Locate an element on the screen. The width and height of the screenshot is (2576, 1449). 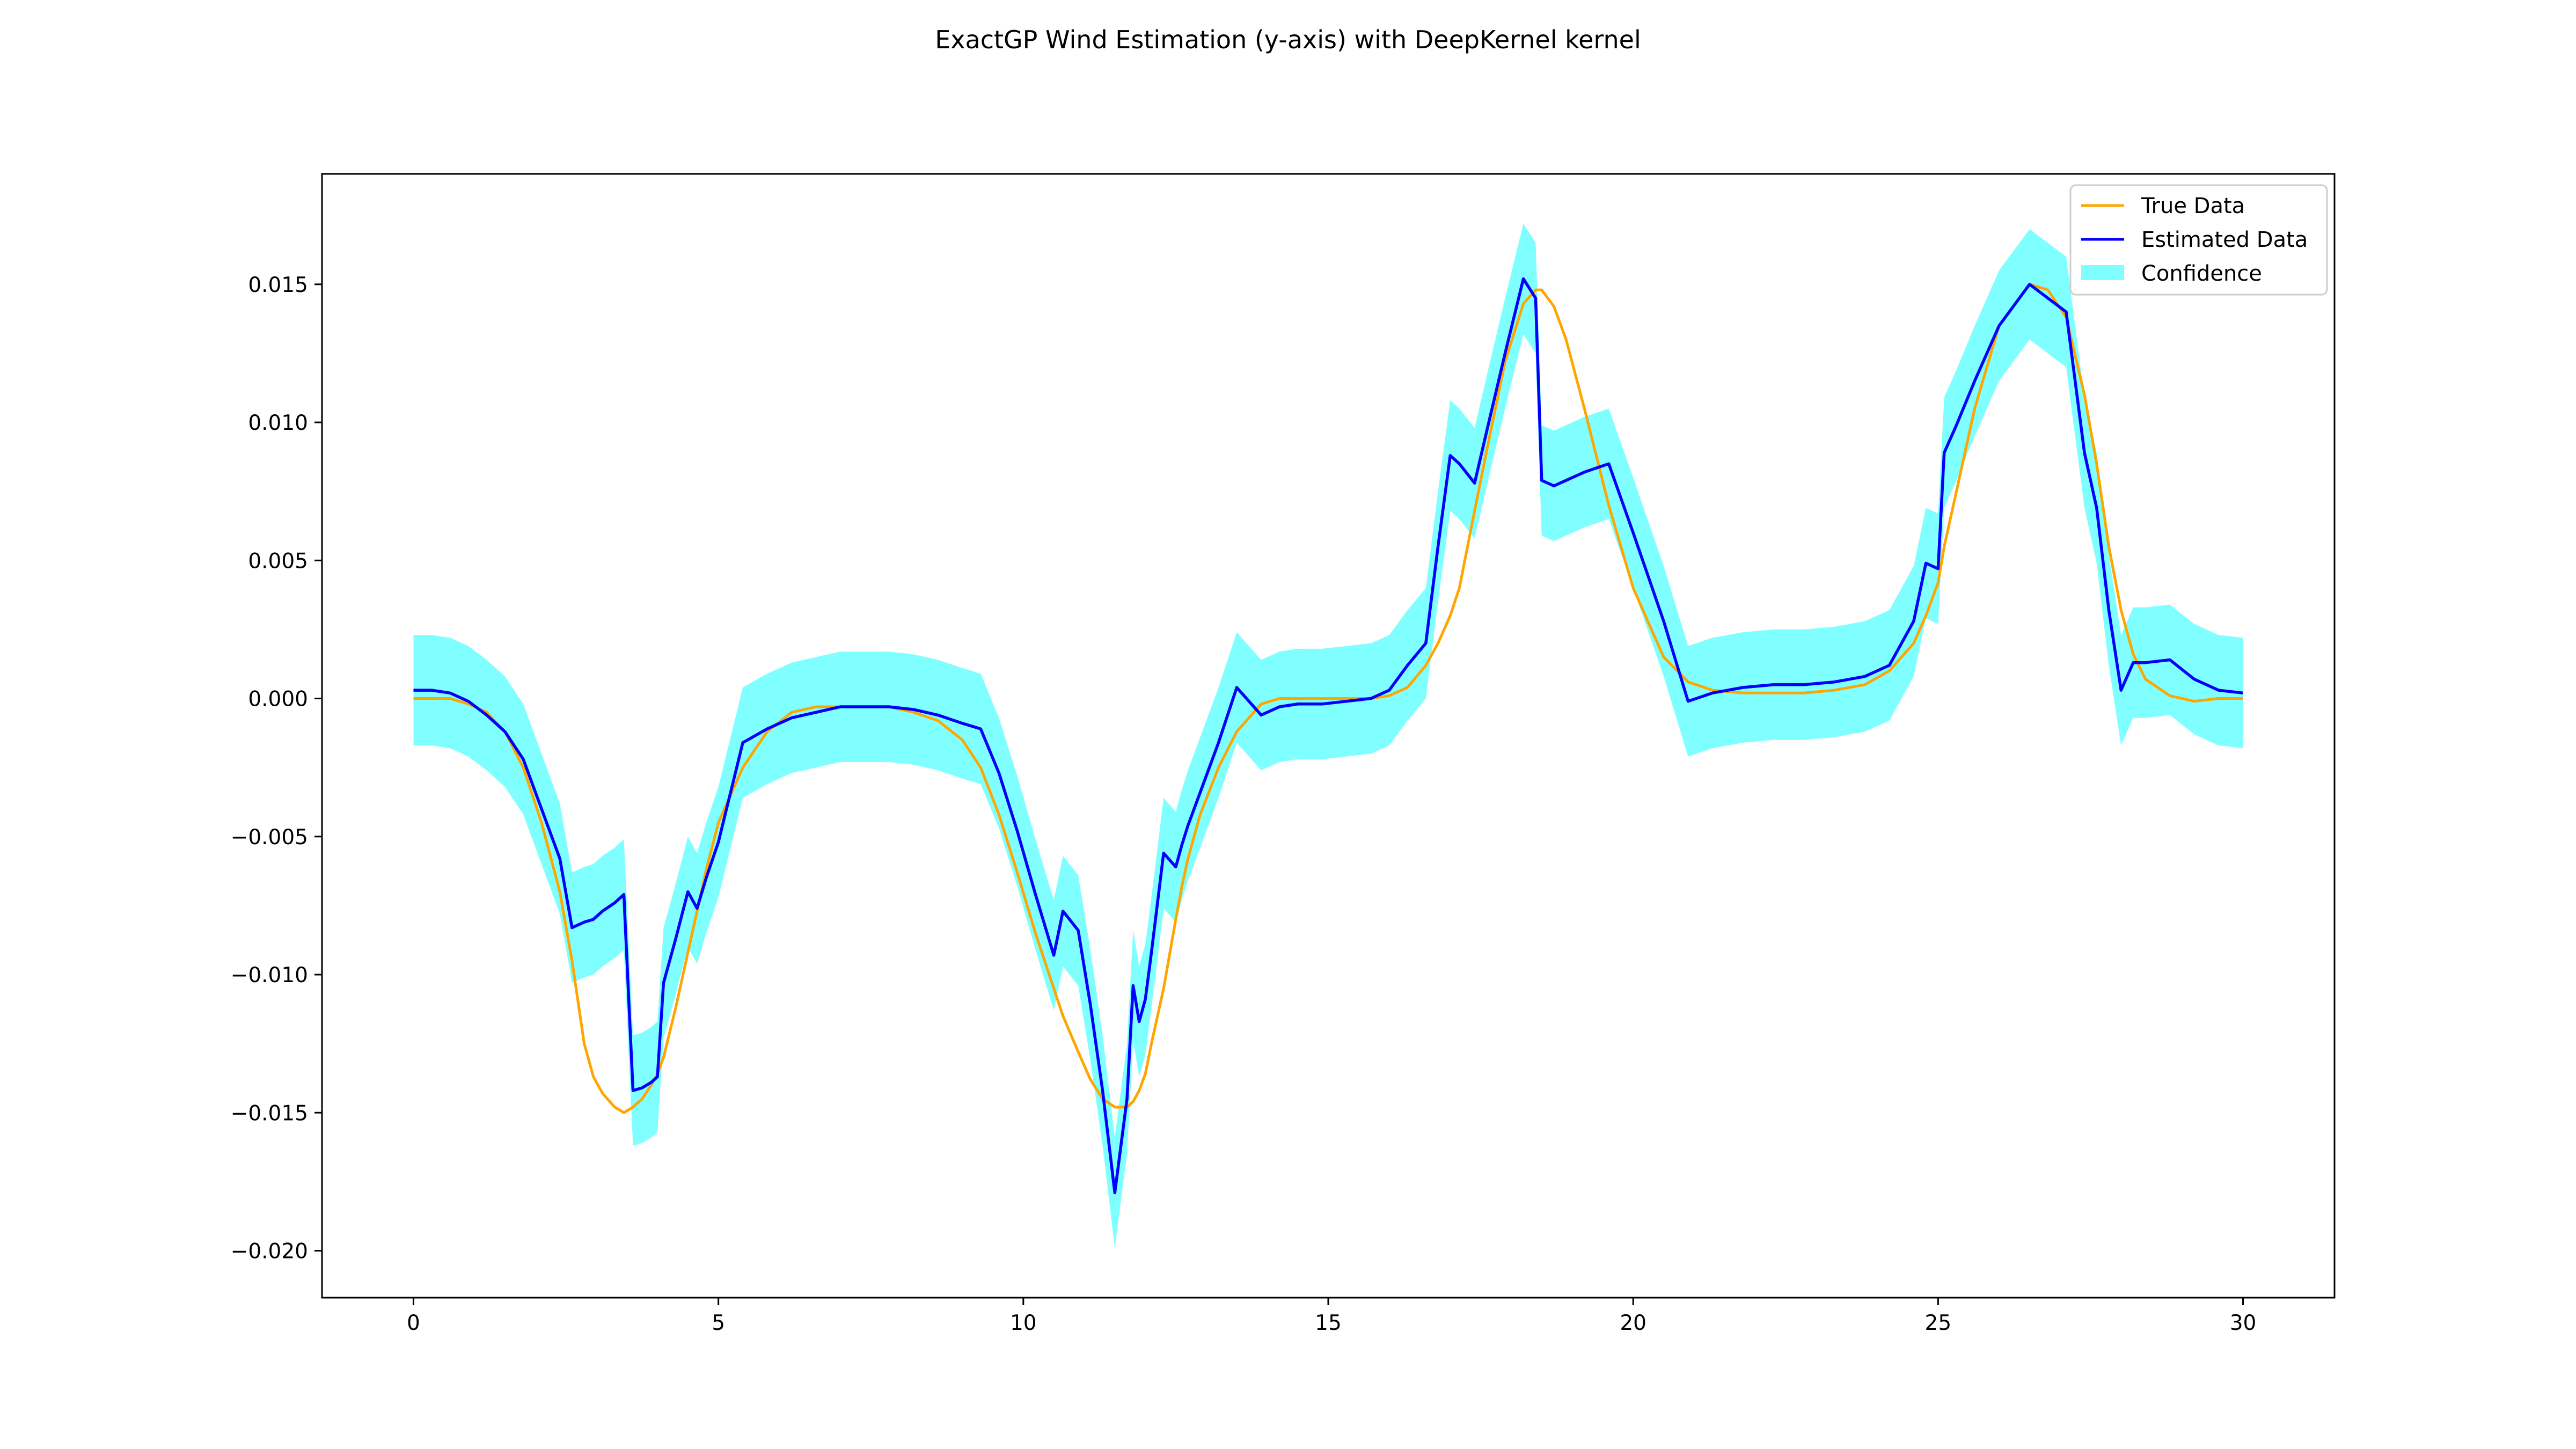
legend-frame is located at coordinates (2198, 240).